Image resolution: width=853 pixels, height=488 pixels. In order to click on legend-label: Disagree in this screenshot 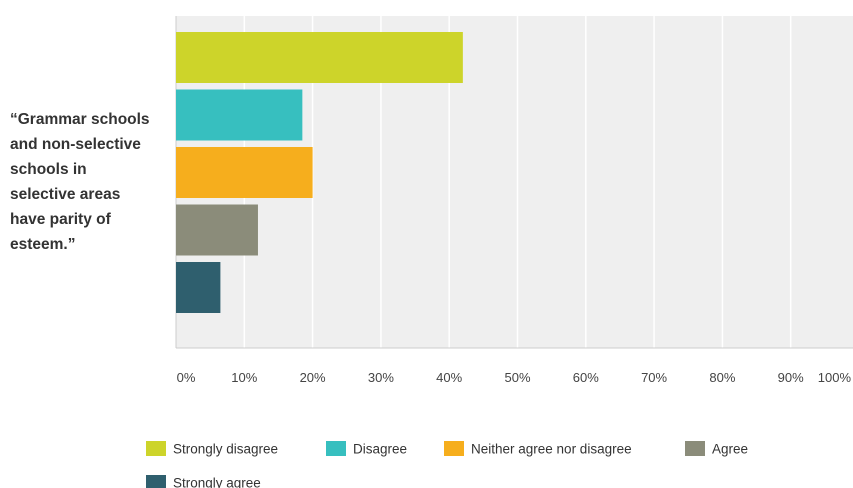, I will do `click(380, 449)`.